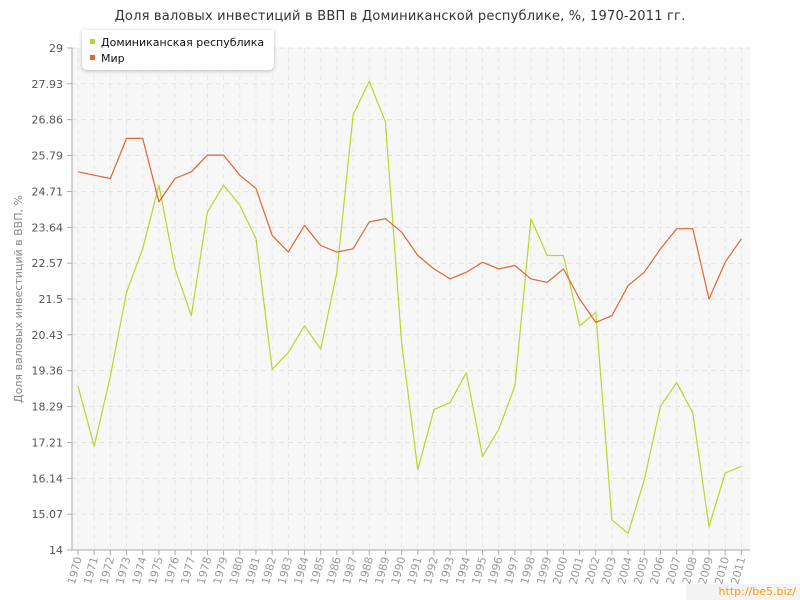 This screenshot has width=800, height=600. What do you see at coordinates (48, 478) in the screenshot?
I see `y-tick-label: 16.14` at bounding box center [48, 478].